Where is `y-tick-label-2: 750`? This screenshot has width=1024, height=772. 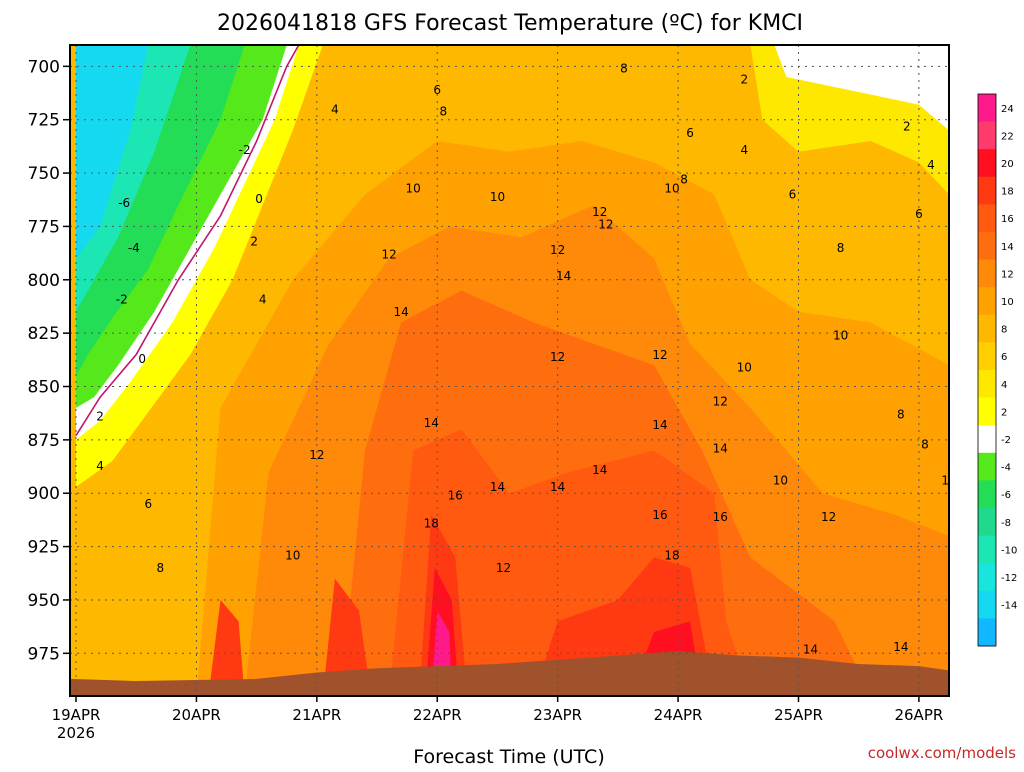
y-tick-label-2: 750 is located at coordinates (44, 174).